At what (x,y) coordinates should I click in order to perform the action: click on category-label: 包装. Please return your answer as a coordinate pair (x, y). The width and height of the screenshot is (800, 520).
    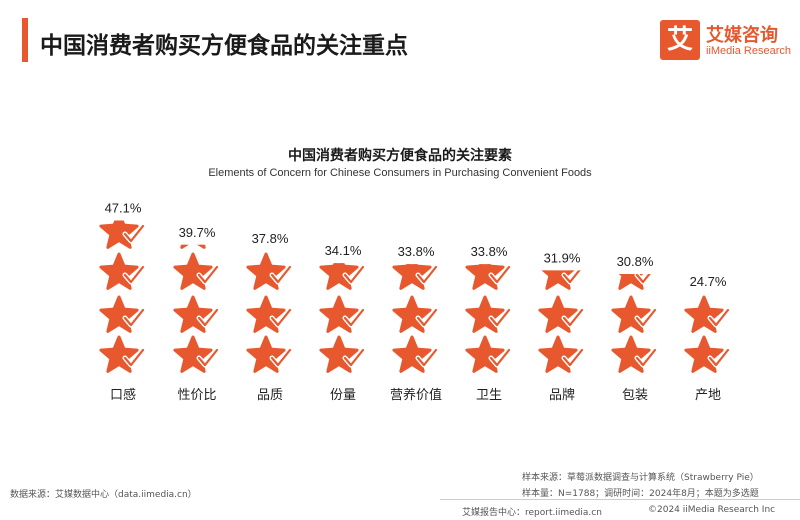
    Looking at the image, I should click on (635, 395).